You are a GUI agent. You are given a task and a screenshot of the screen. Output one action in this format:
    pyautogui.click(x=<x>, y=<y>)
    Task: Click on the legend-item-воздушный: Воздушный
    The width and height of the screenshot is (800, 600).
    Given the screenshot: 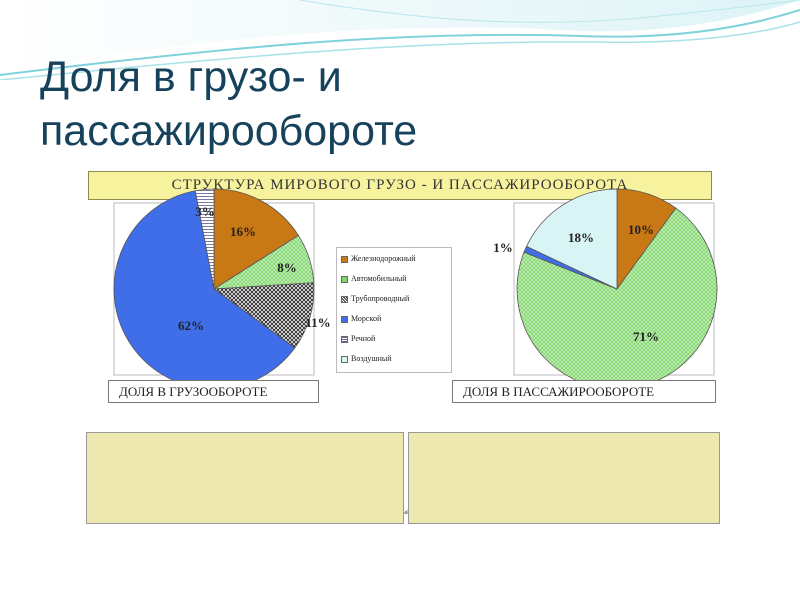 What is the action you would take?
    pyautogui.click(x=366, y=359)
    